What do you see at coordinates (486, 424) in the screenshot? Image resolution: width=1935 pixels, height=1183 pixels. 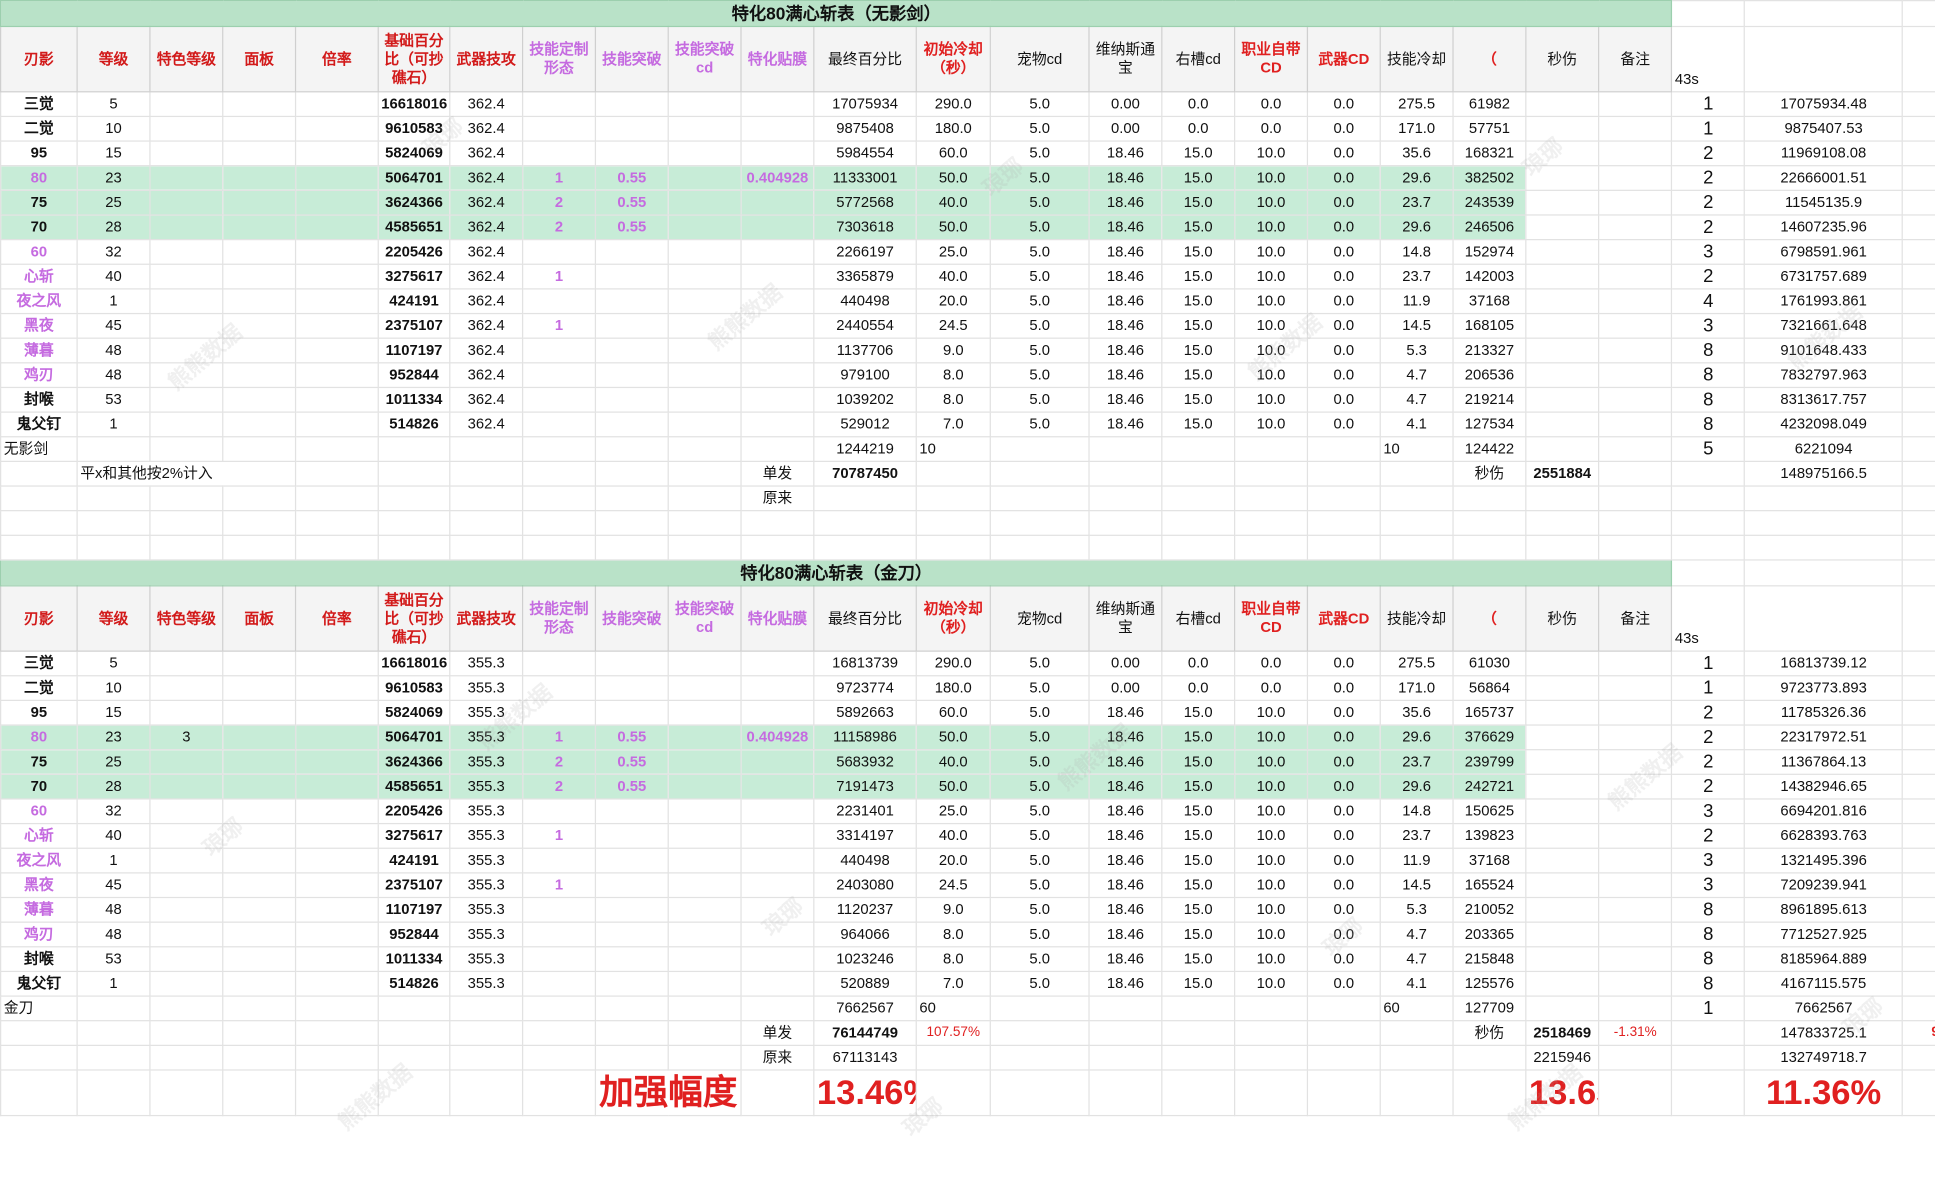 I see `data-cell: 362.4` at bounding box center [486, 424].